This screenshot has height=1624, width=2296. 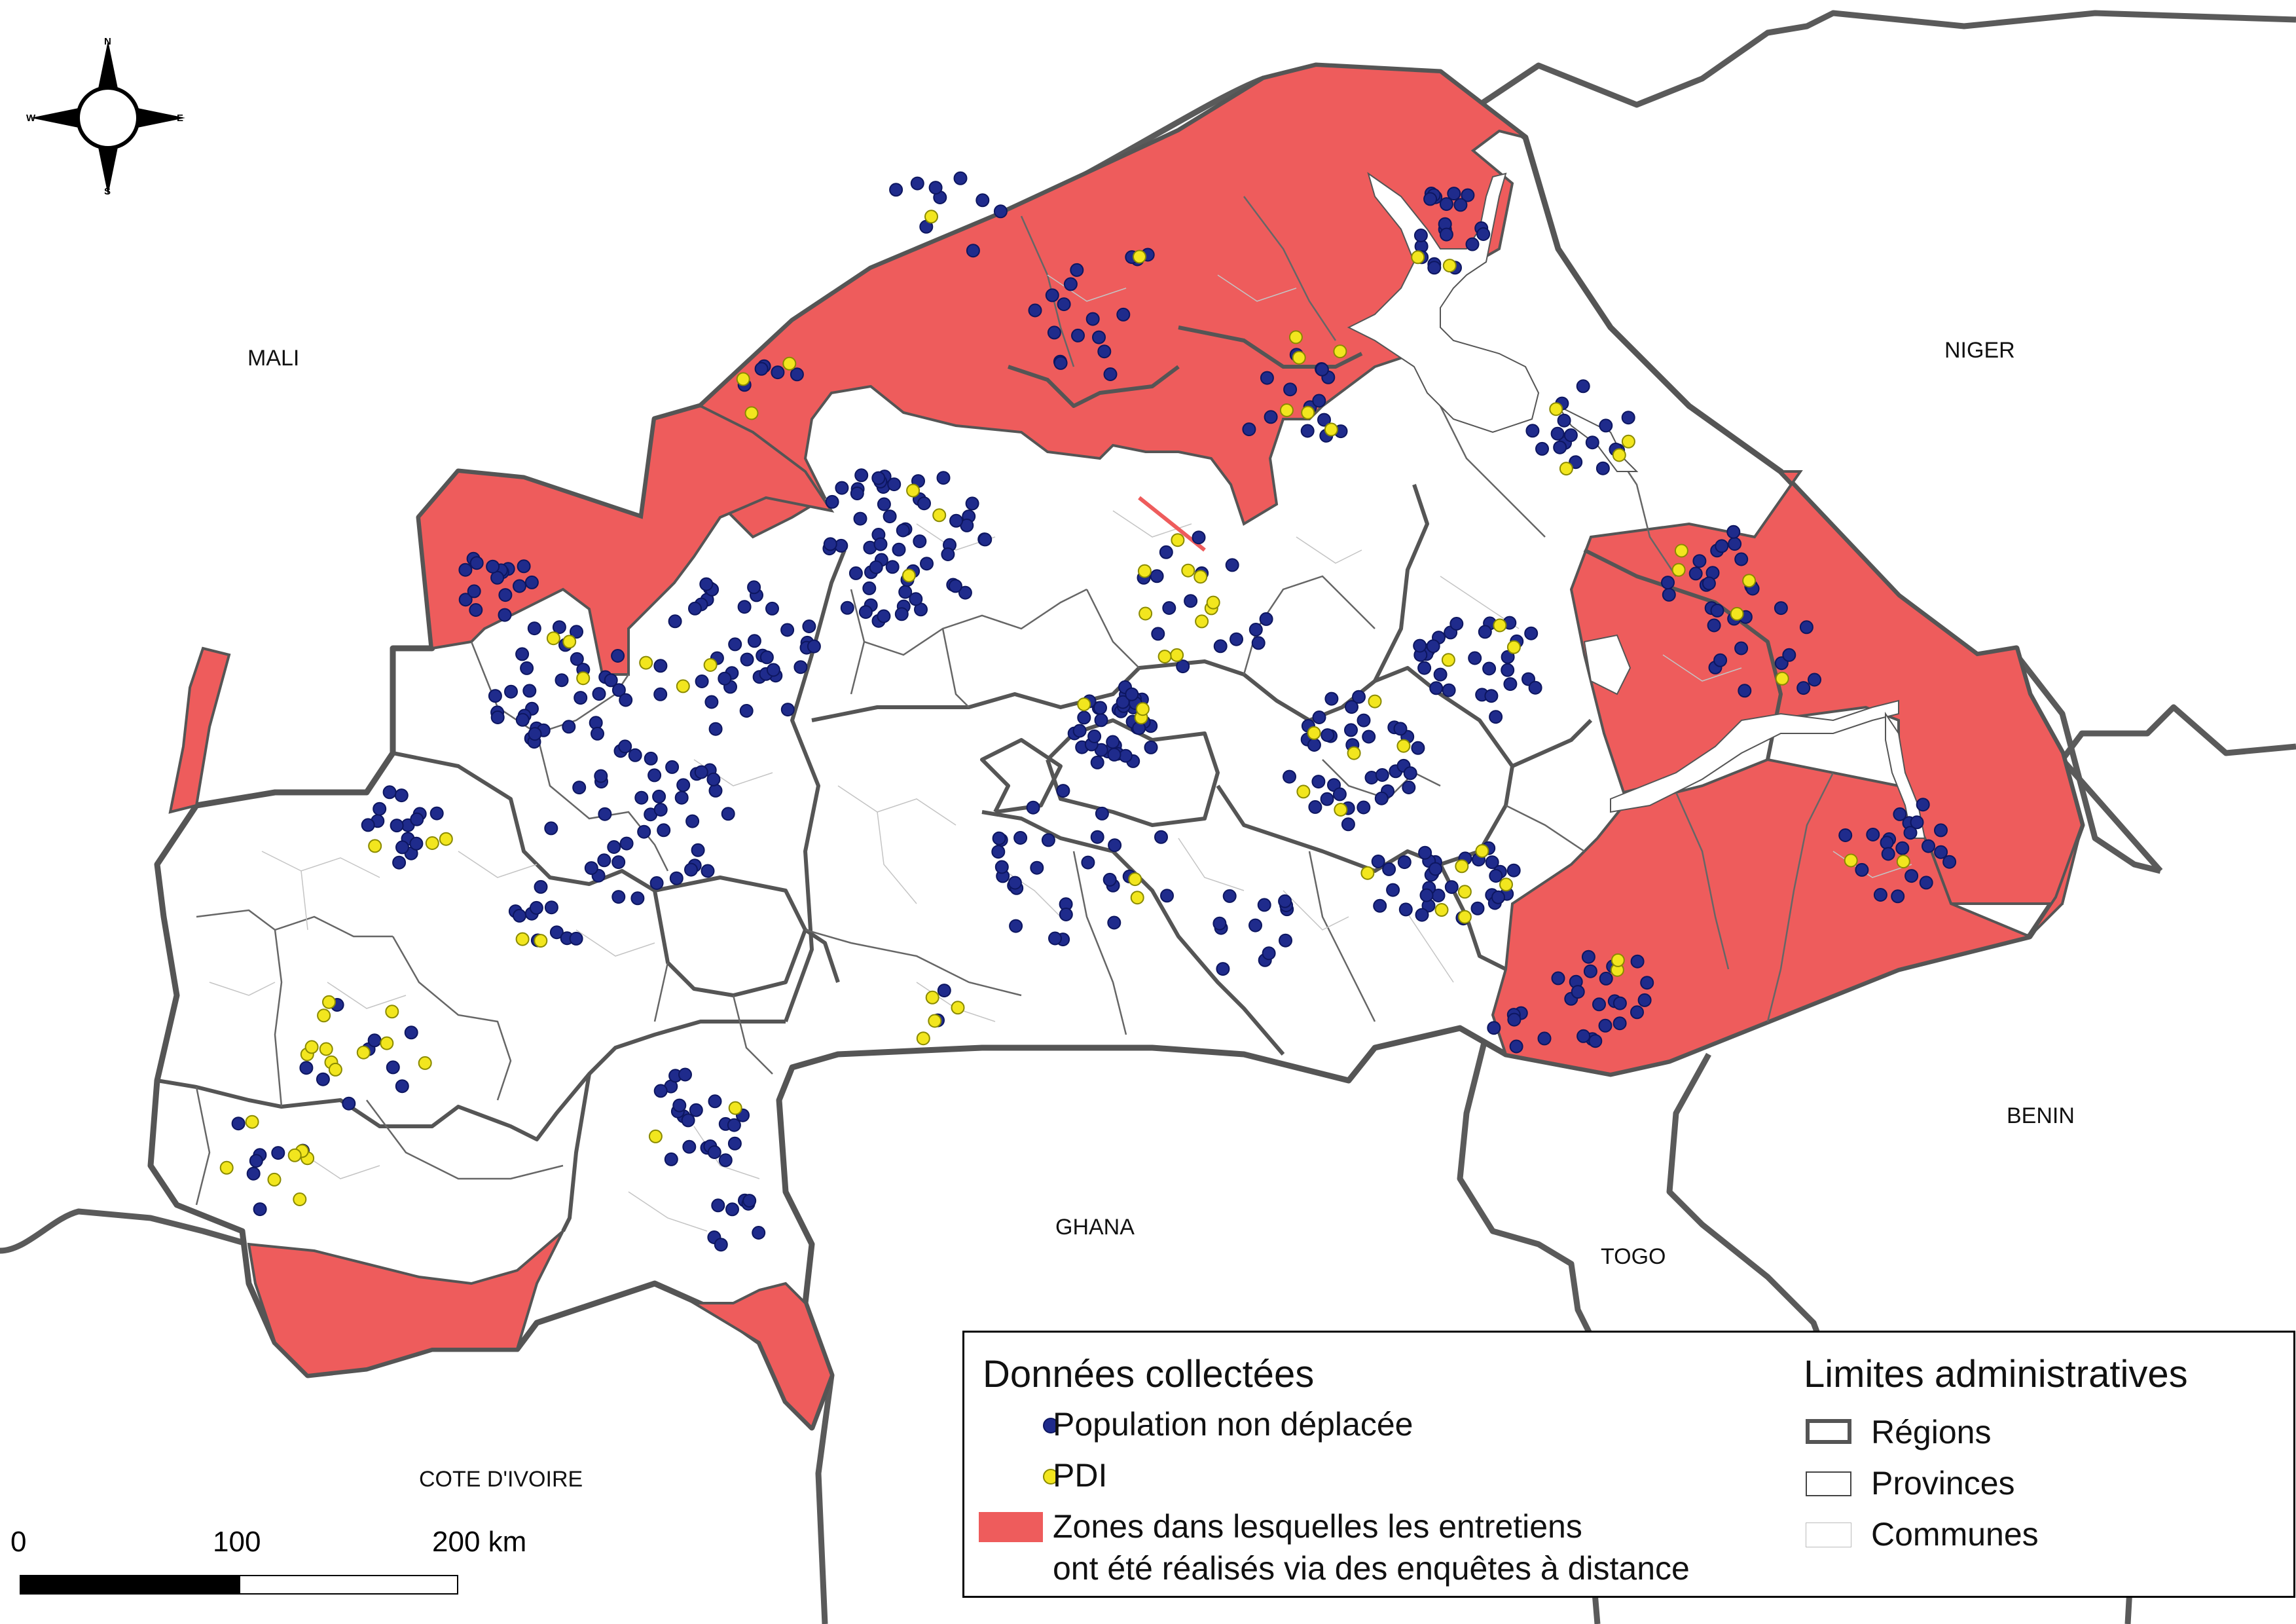 I want to click on country-label-togo: TOGO, so click(x=1633, y=1256).